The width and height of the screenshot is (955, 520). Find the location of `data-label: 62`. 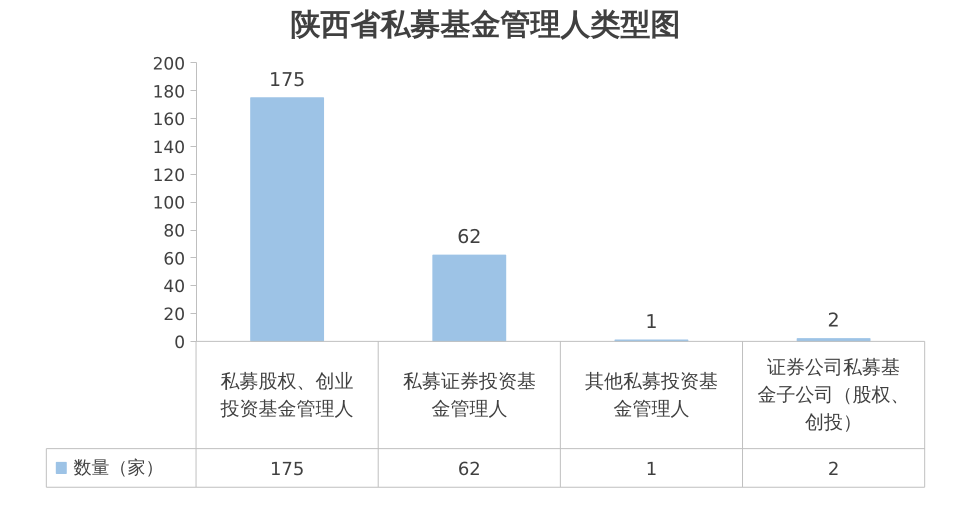

data-label: 62 is located at coordinates (469, 469).